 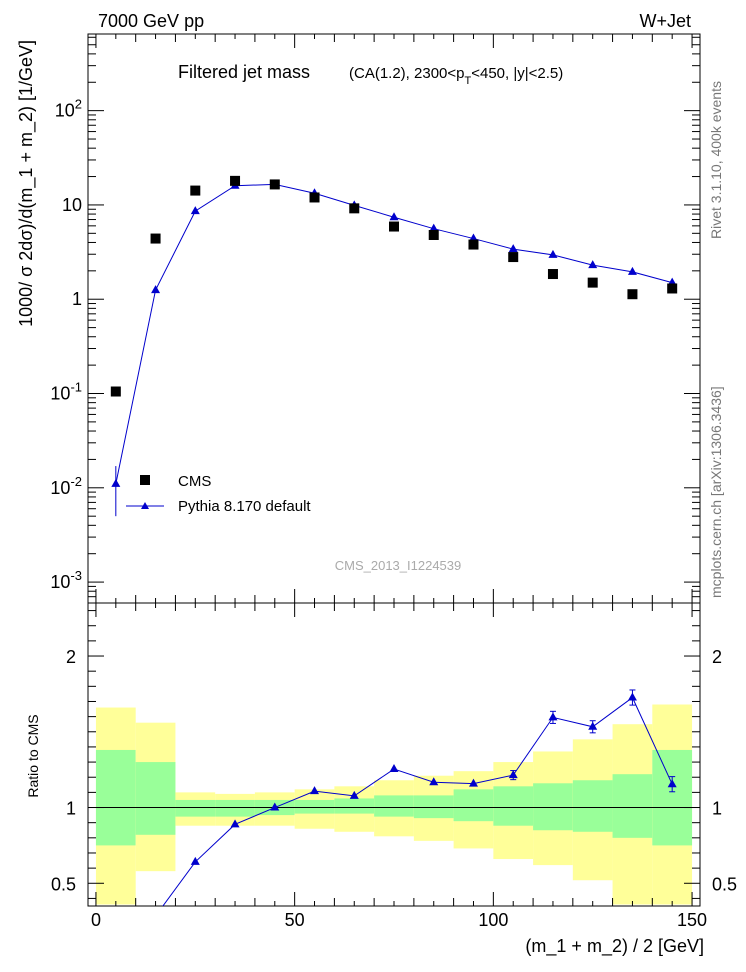 What do you see at coordinates (72, 205) in the screenshot?
I see `y-tick-label-main: 10` at bounding box center [72, 205].